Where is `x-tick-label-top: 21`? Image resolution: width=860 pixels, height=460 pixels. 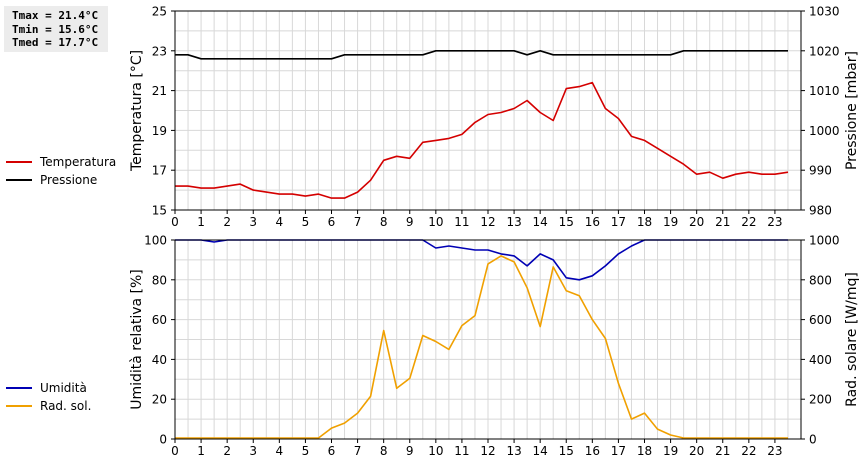 x-tick-label-top: 21 is located at coordinates (722, 222).